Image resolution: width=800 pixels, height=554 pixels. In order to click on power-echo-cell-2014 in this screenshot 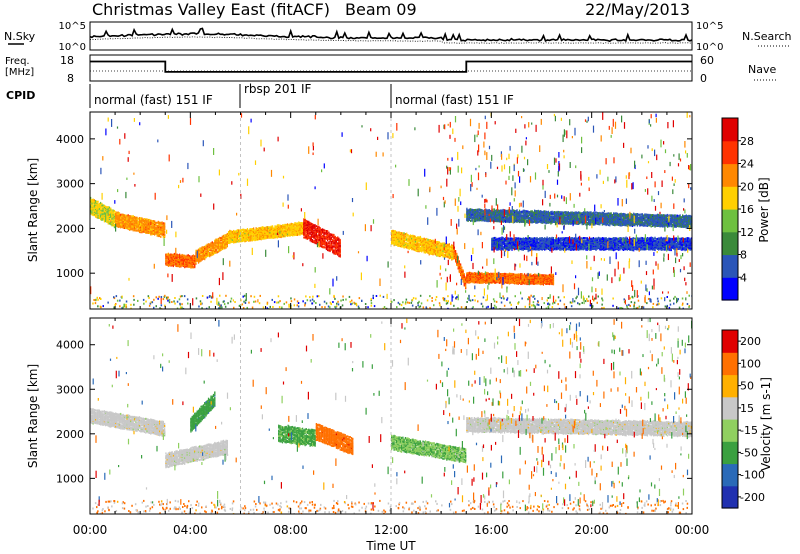, I will do `click(250, 240)`.